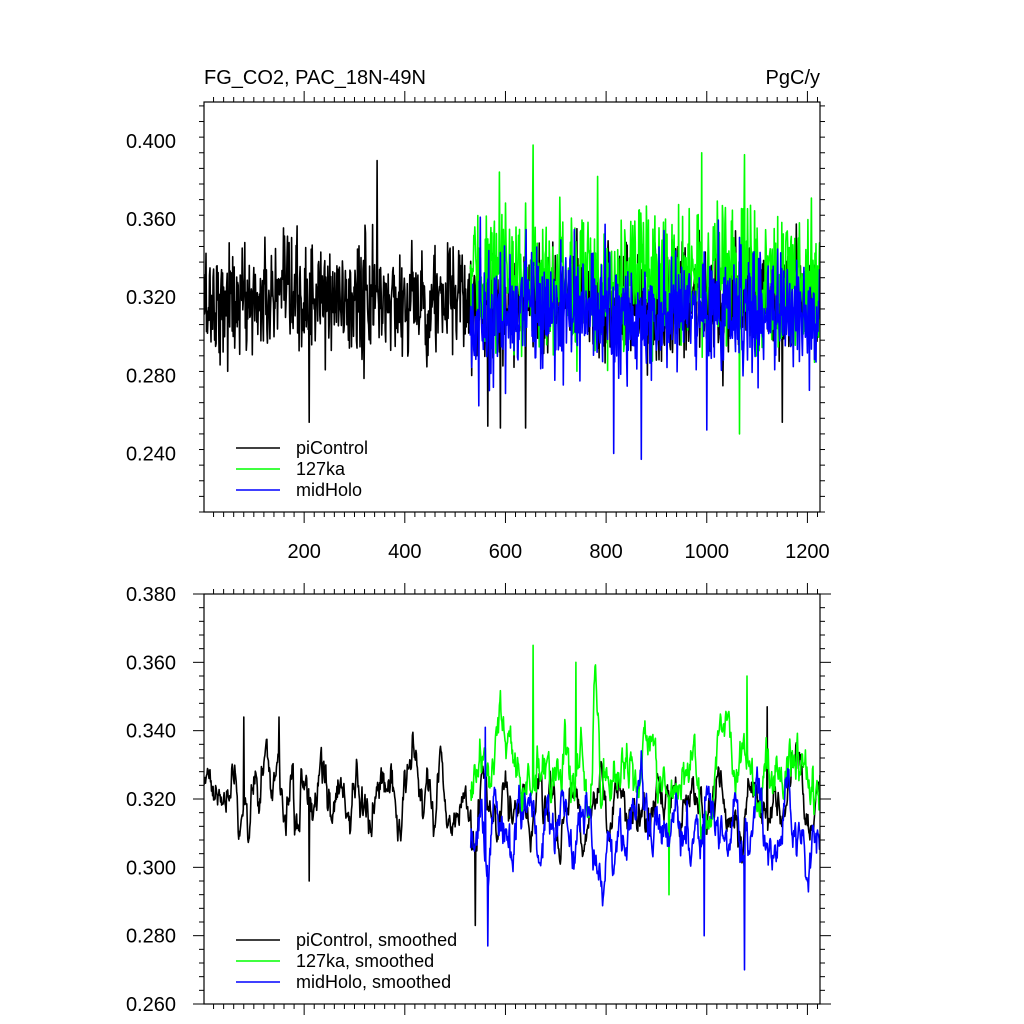 The image size is (1024, 1024). I want to click on units-label: PgC/y, so click(793, 78).